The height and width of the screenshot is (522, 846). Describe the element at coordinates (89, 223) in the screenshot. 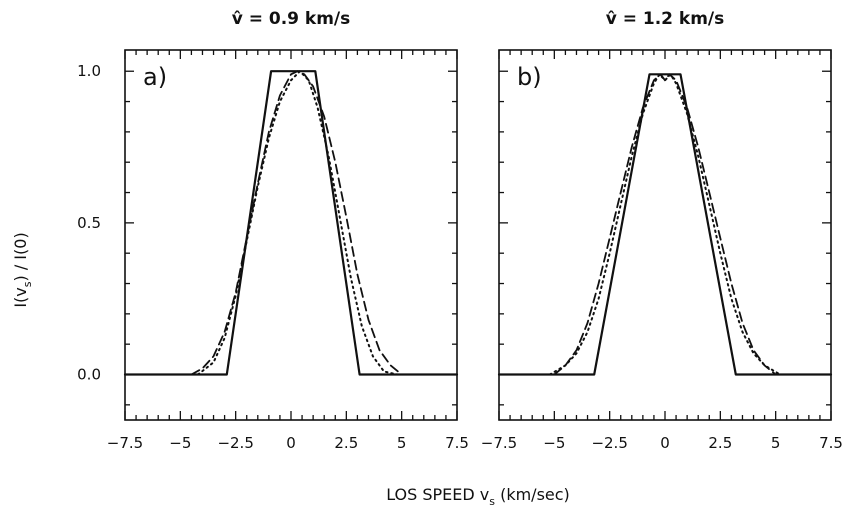

I see `y-tick-label: 0.5` at that location.